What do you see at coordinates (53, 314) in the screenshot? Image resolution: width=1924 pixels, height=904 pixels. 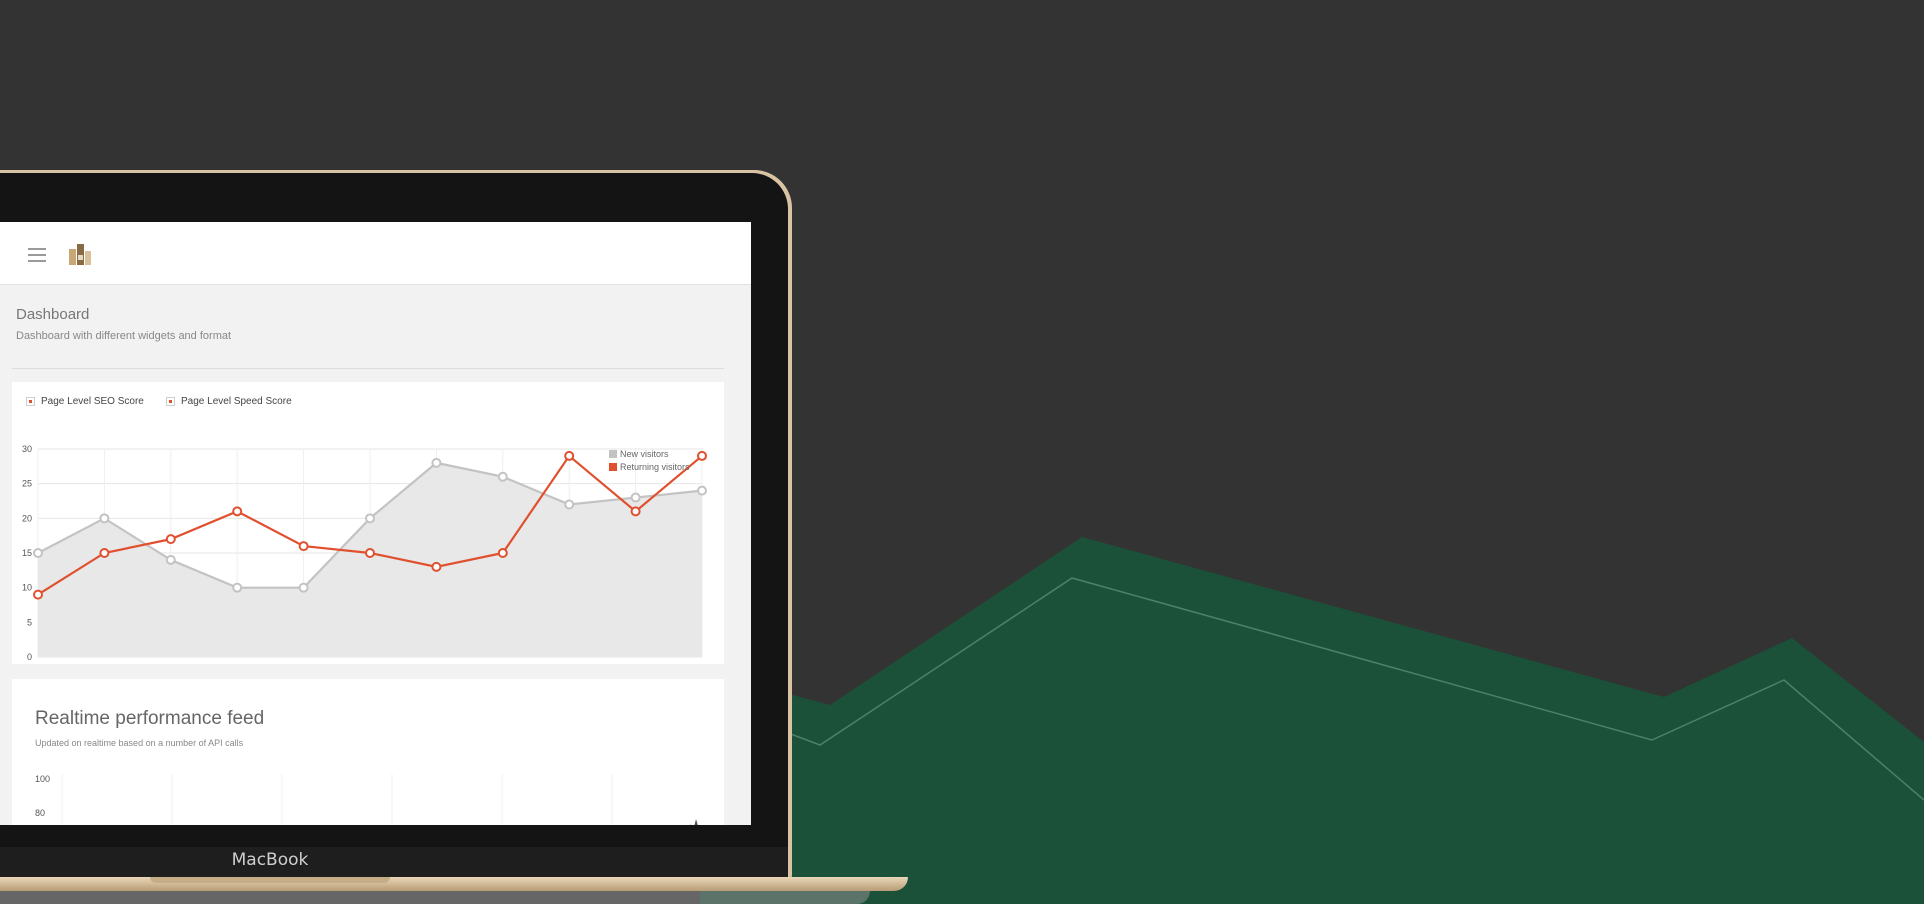 I see `page-title: Dashboard` at bounding box center [53, 314].